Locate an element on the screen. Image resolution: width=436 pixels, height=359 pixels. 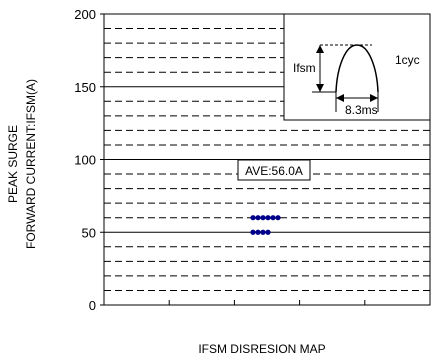
y-tick-label: 0 is located at coordinates (92, 305).